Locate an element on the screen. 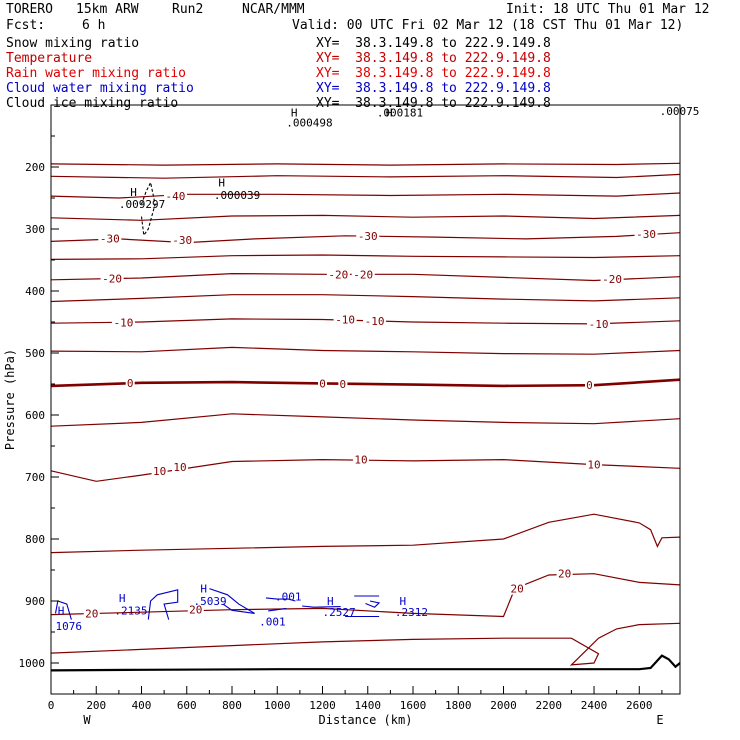 The height and width of the screenshot is (740, 740). temperature-contour-label: -40 is located at coordinates (176, 196).